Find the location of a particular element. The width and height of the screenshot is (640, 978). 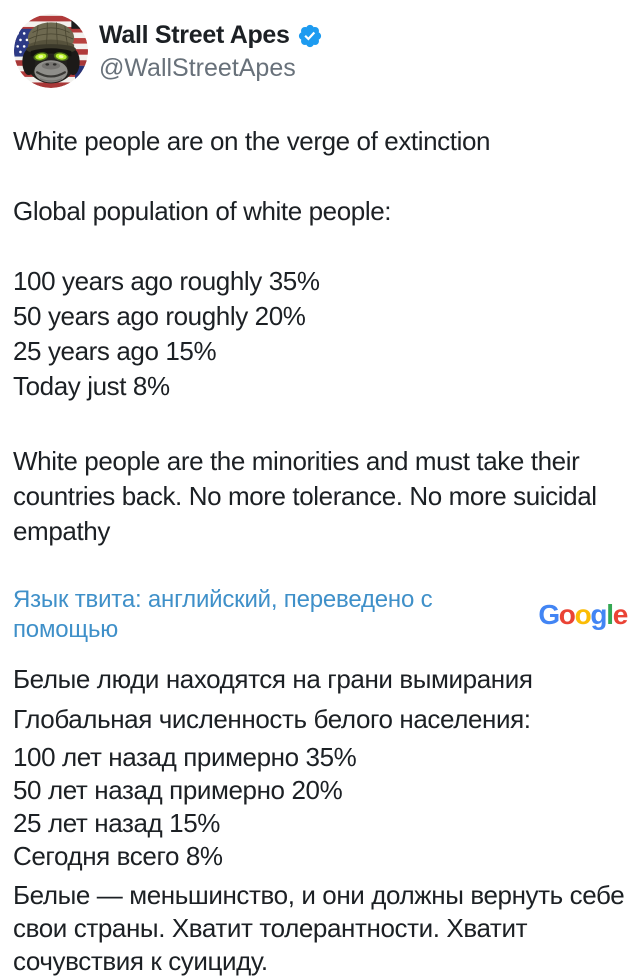

display-name: Wall Street Apes is located at coordinates (194, 34).